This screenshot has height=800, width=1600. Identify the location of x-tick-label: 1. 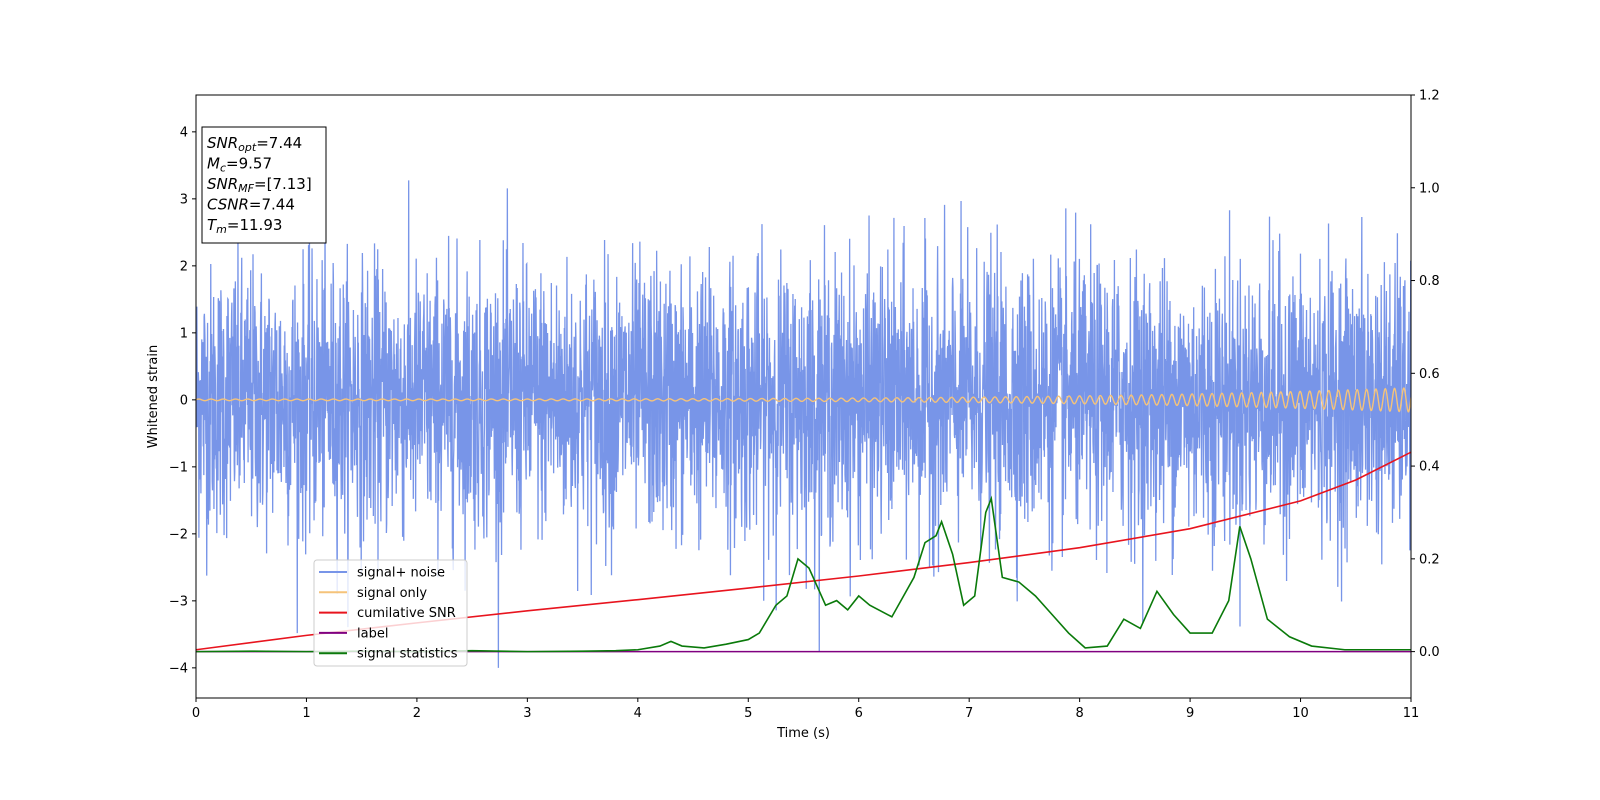
(306, 713).